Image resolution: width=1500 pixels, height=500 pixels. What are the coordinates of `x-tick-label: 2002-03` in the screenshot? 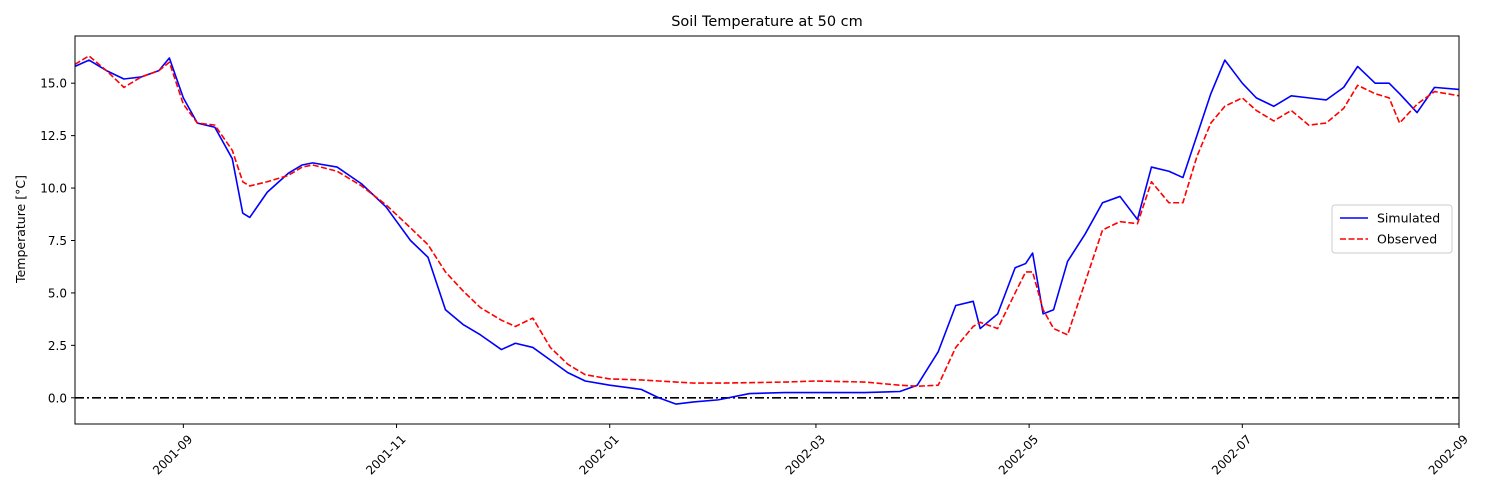 It's located at (805, 454).